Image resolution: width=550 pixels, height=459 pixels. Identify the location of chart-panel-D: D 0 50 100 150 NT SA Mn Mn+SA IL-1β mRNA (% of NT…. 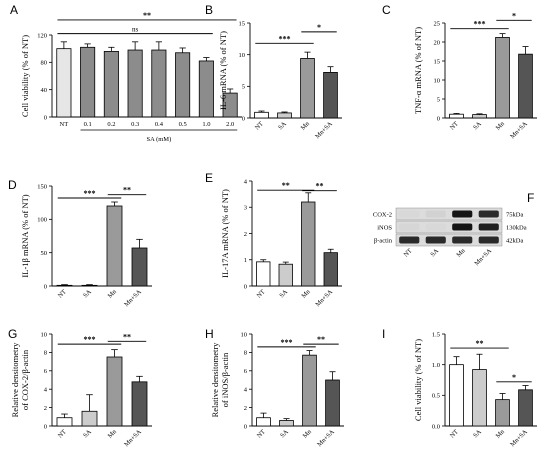
(80, 243).